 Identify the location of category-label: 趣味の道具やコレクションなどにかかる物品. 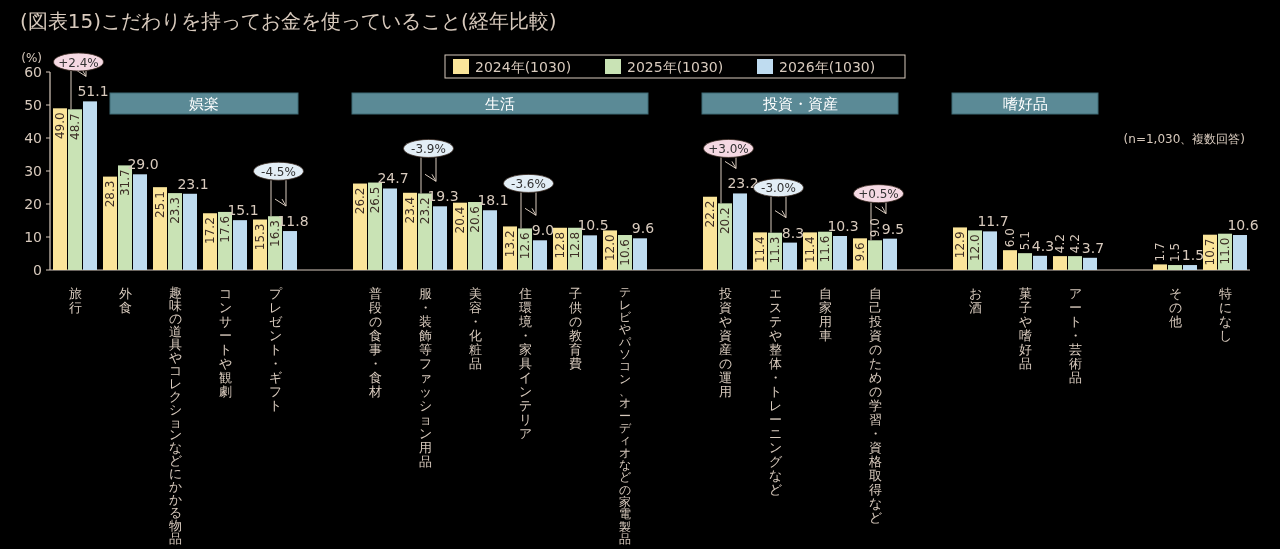
(175, 416).